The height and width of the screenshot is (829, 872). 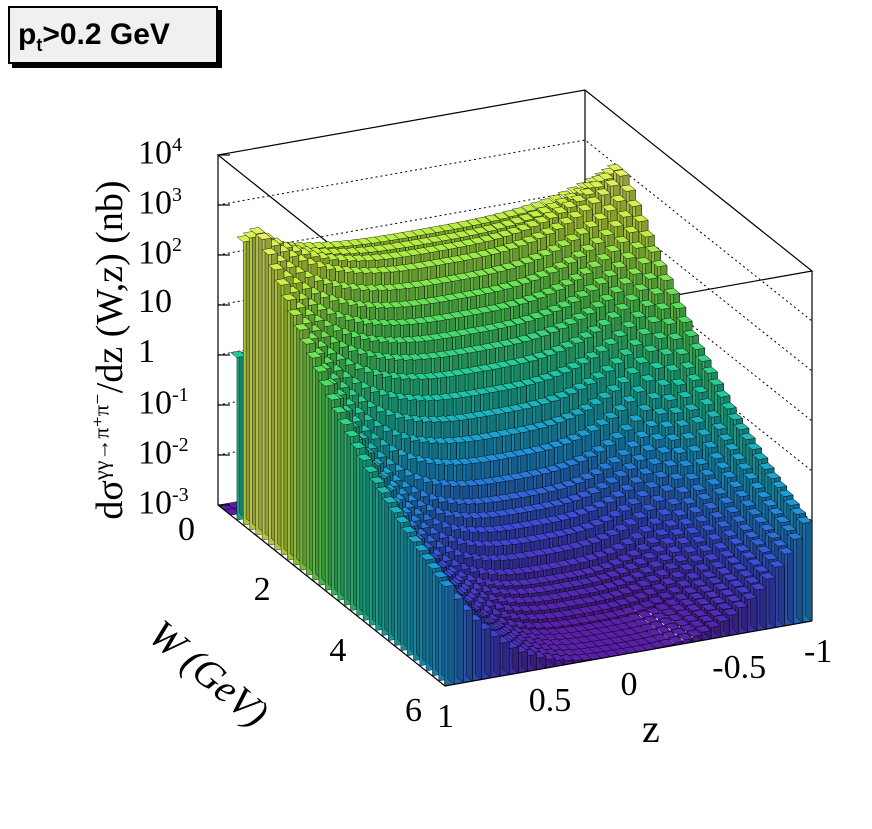 I want to click on w-tick-label: 4, so click(x=338, y=650).